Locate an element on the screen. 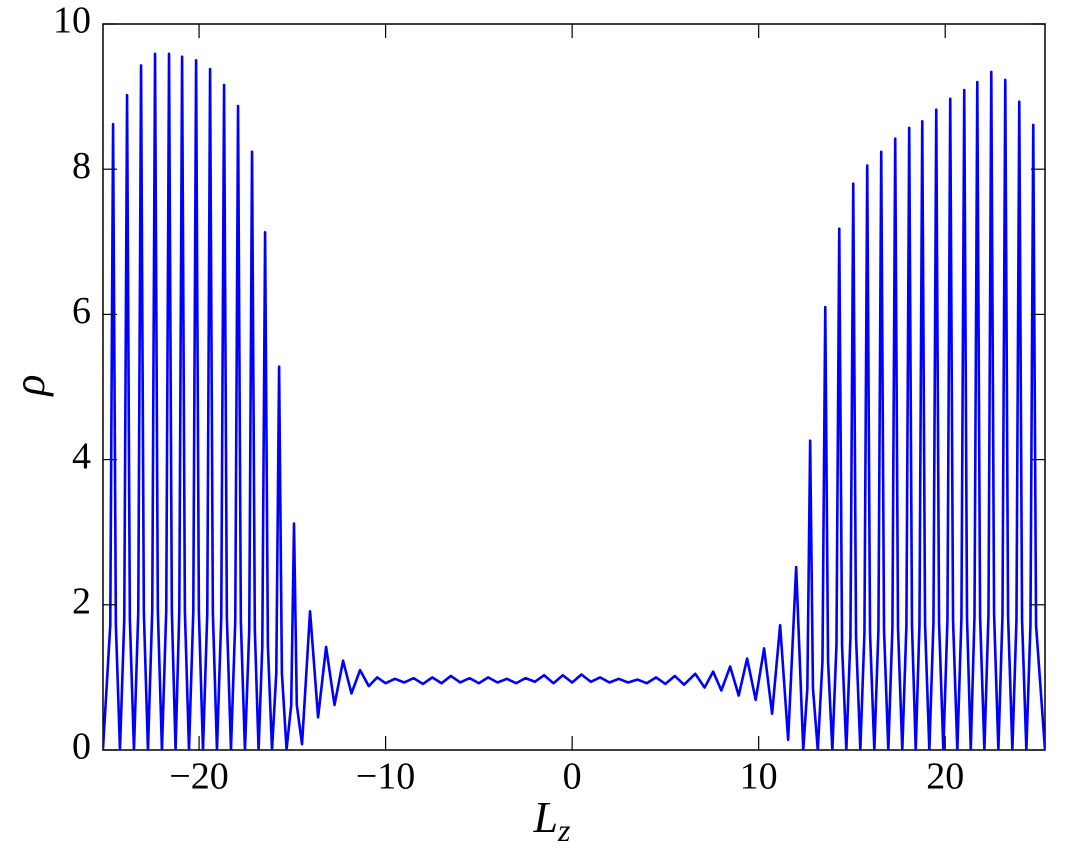  x-tick-label: −20 is located at coordinates (198, 777).